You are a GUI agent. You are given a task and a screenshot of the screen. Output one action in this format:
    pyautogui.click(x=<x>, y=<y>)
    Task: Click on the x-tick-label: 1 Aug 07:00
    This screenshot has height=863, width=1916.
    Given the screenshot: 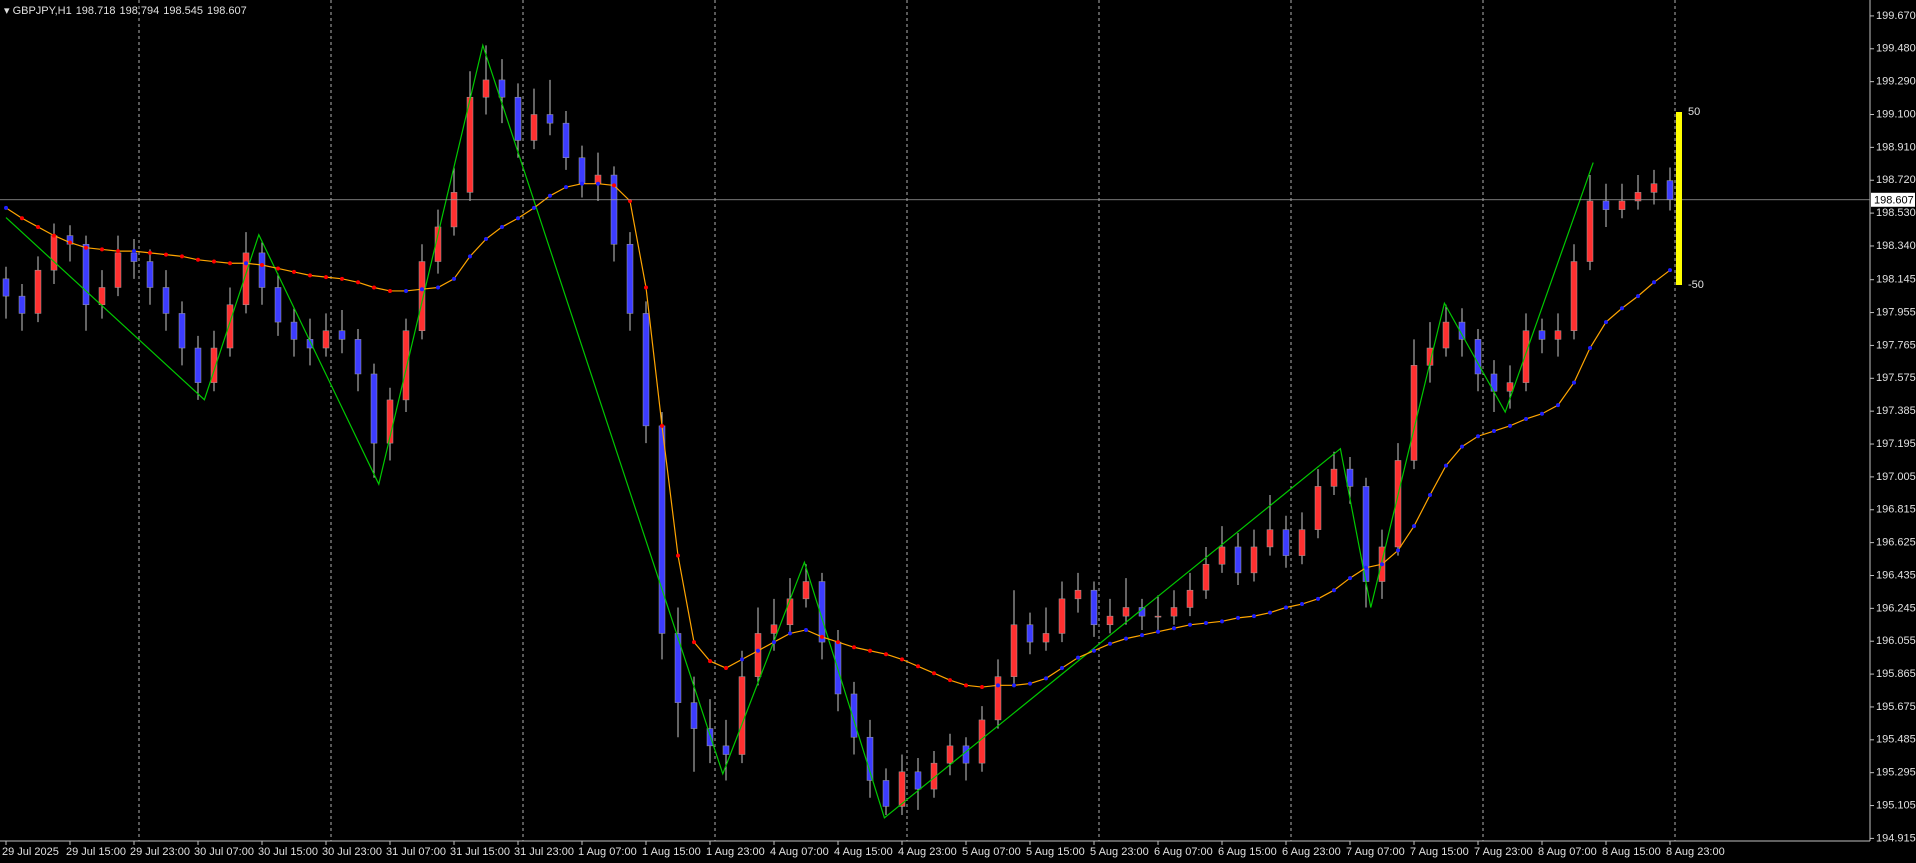 What is the action you would take?
    pyautogui.click(x=607, y=852)
    